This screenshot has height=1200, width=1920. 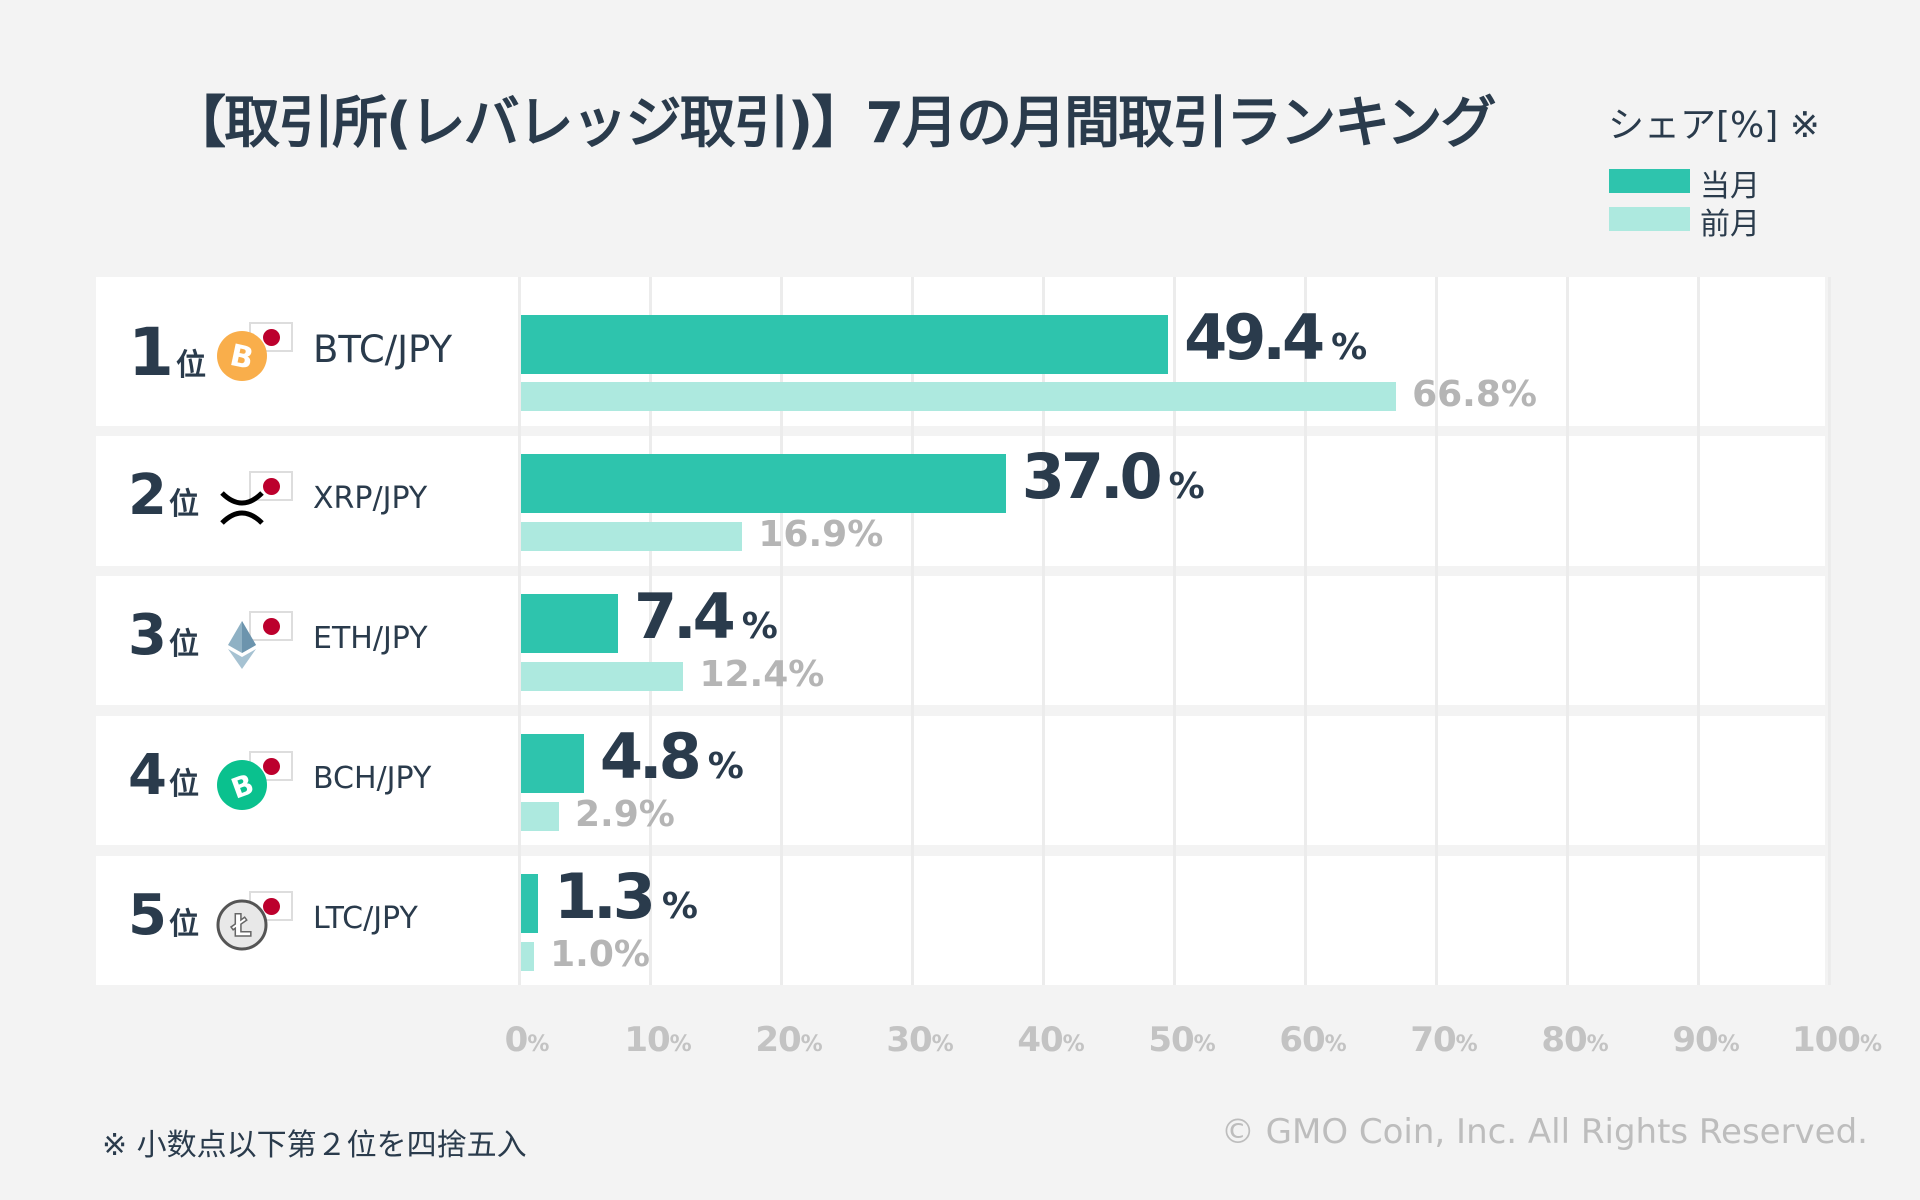 What do you see at coordinates (242, 925) in the screenshot?
I see `litecoin-icon: Ł` at bounding box center [242, 925].